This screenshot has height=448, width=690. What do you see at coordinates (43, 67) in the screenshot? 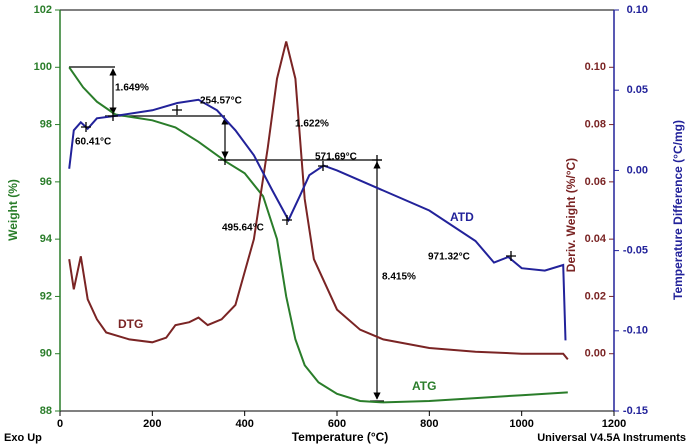
I see `y-tick-label: 100` at bounding box center [43, 67].